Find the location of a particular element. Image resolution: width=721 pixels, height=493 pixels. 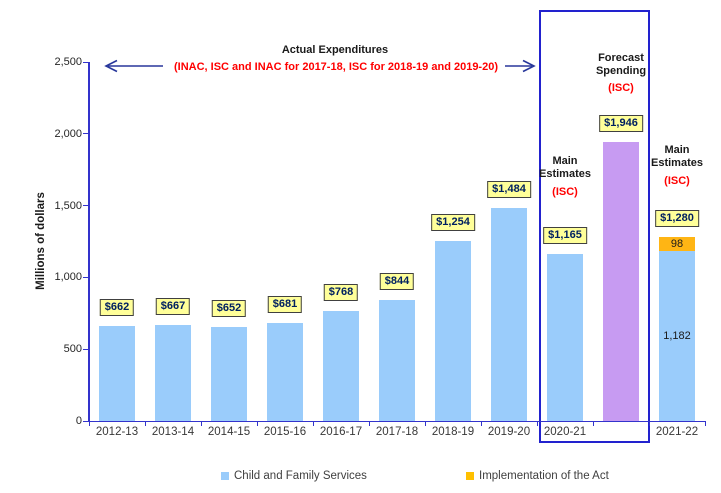

bar-value-label: $652 is located at coordinates (229, 309).